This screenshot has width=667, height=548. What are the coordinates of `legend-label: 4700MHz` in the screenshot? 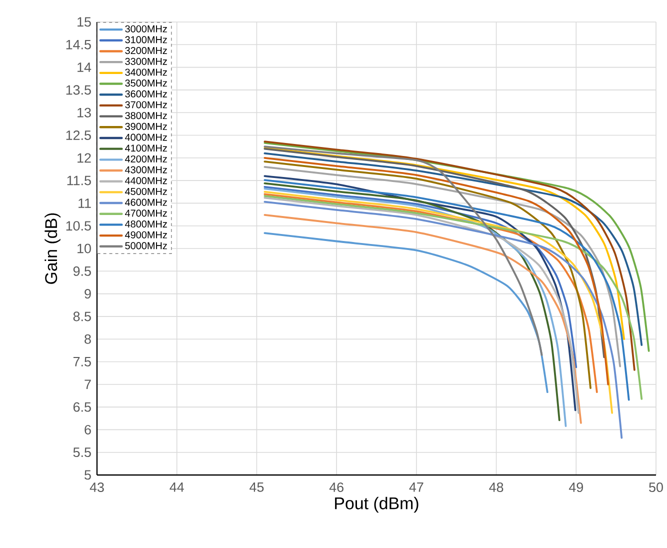 It's located at (146, 213).